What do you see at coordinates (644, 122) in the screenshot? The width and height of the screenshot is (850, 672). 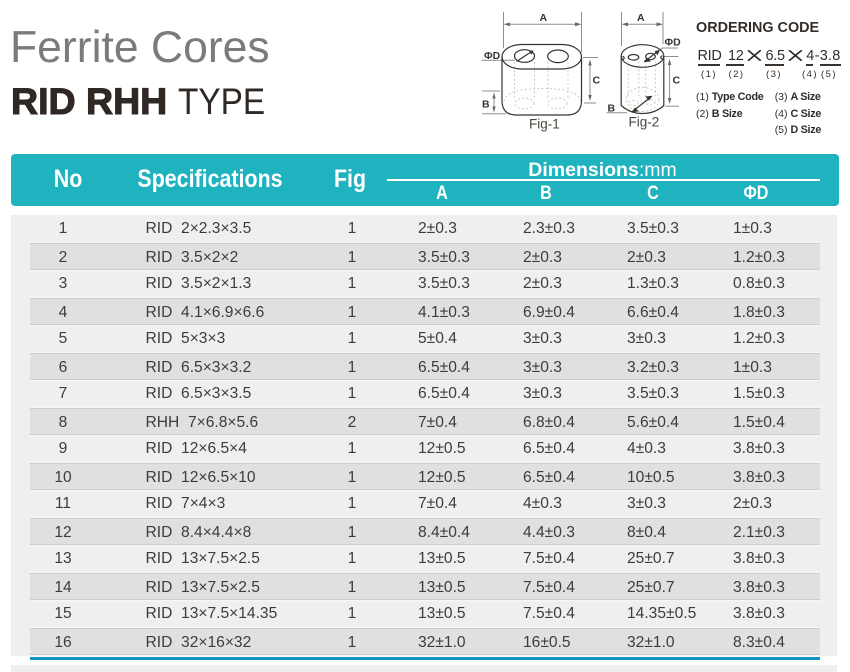 I see `svg-text: Fig-2` at bounding box center [644, 122].